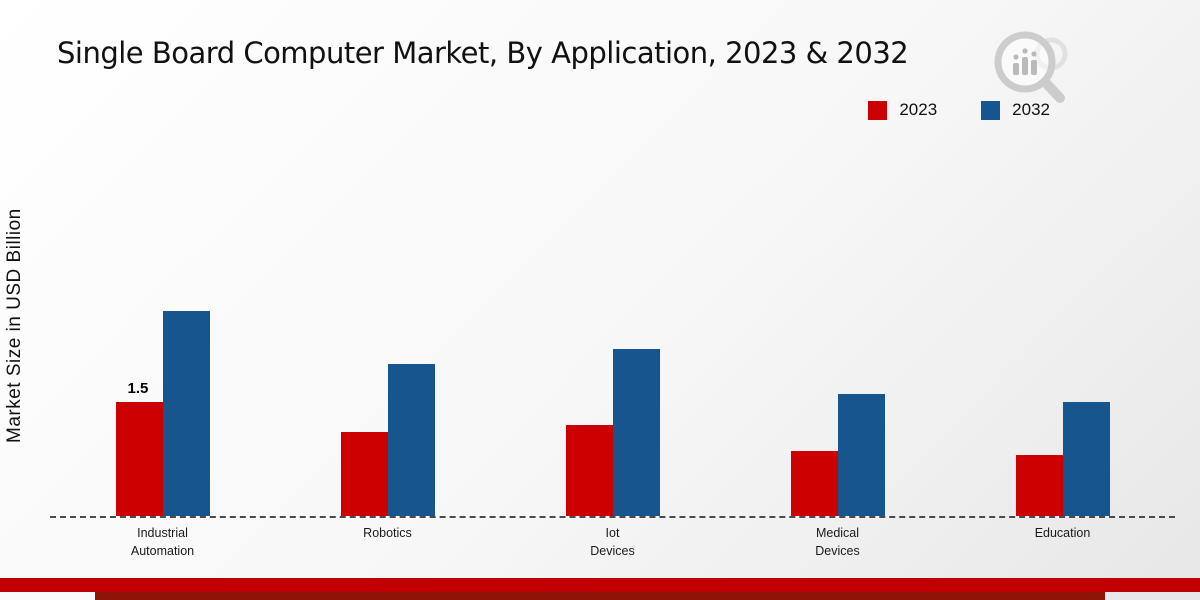 The width and height of the screenshot is (1200, 600). I want to click on bar-2023-robotics, so click(364, 474).